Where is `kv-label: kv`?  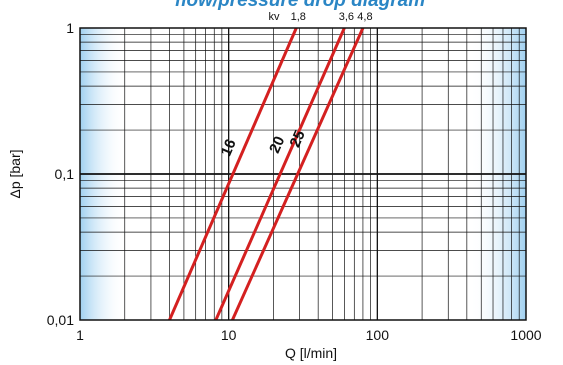
kv-label: kv is located at coordinates (275, 17).